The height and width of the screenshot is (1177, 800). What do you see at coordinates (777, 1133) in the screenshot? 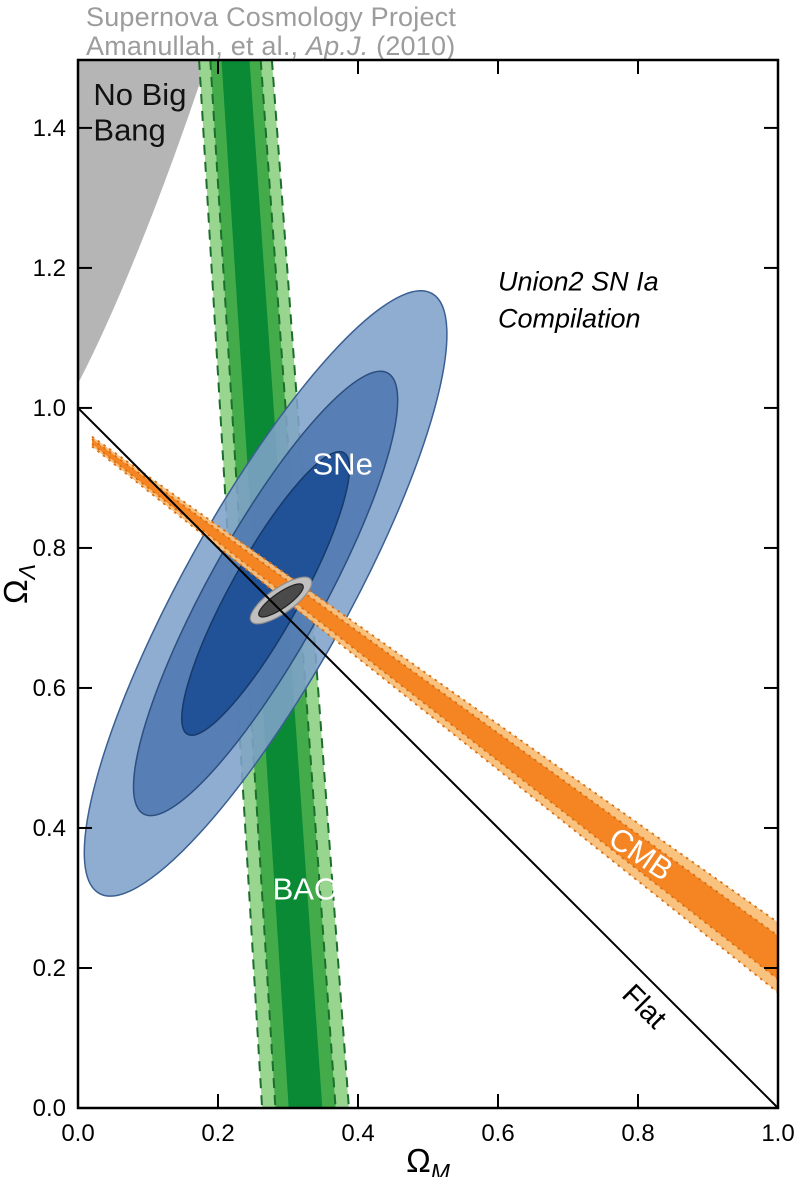
I see `x-tick-label: 1.0` at bounding box center [777, 1133].